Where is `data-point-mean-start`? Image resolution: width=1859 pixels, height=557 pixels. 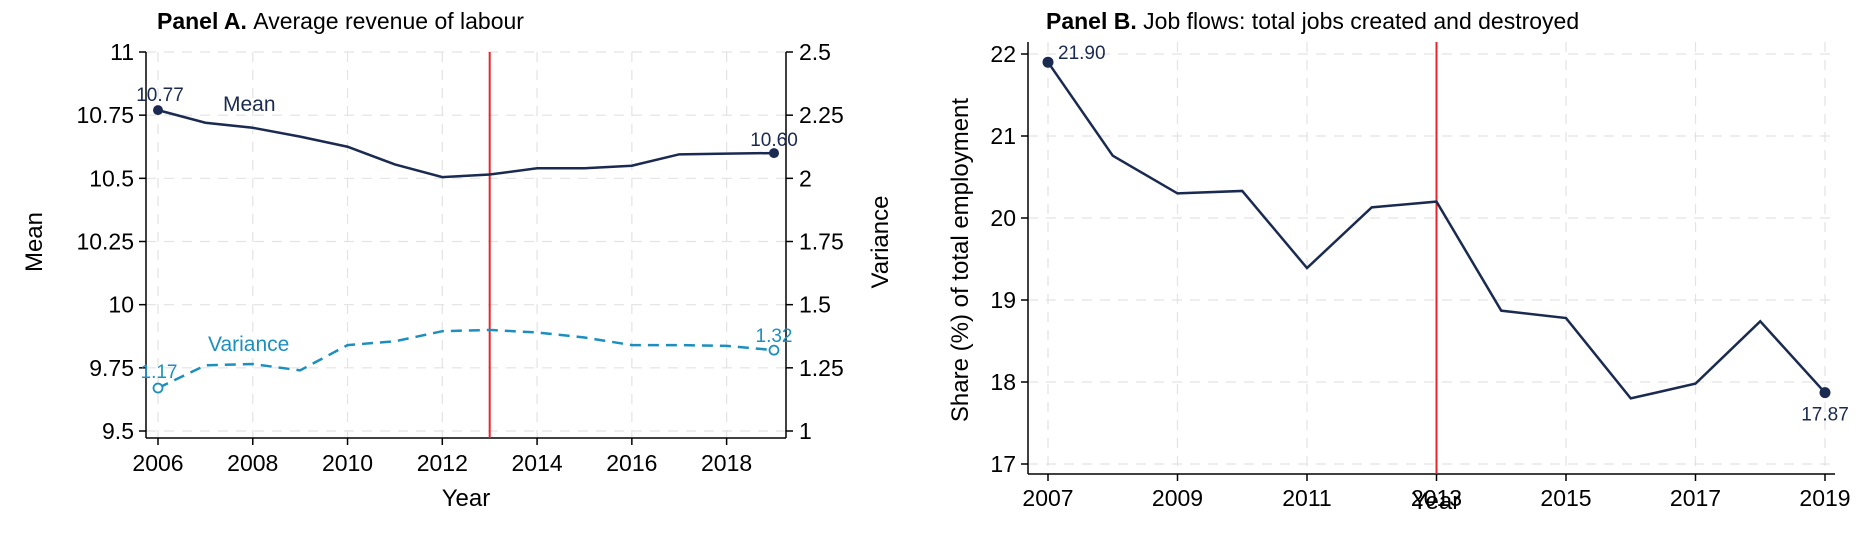
data-point-mean-start is located at coordinates (158, 110).